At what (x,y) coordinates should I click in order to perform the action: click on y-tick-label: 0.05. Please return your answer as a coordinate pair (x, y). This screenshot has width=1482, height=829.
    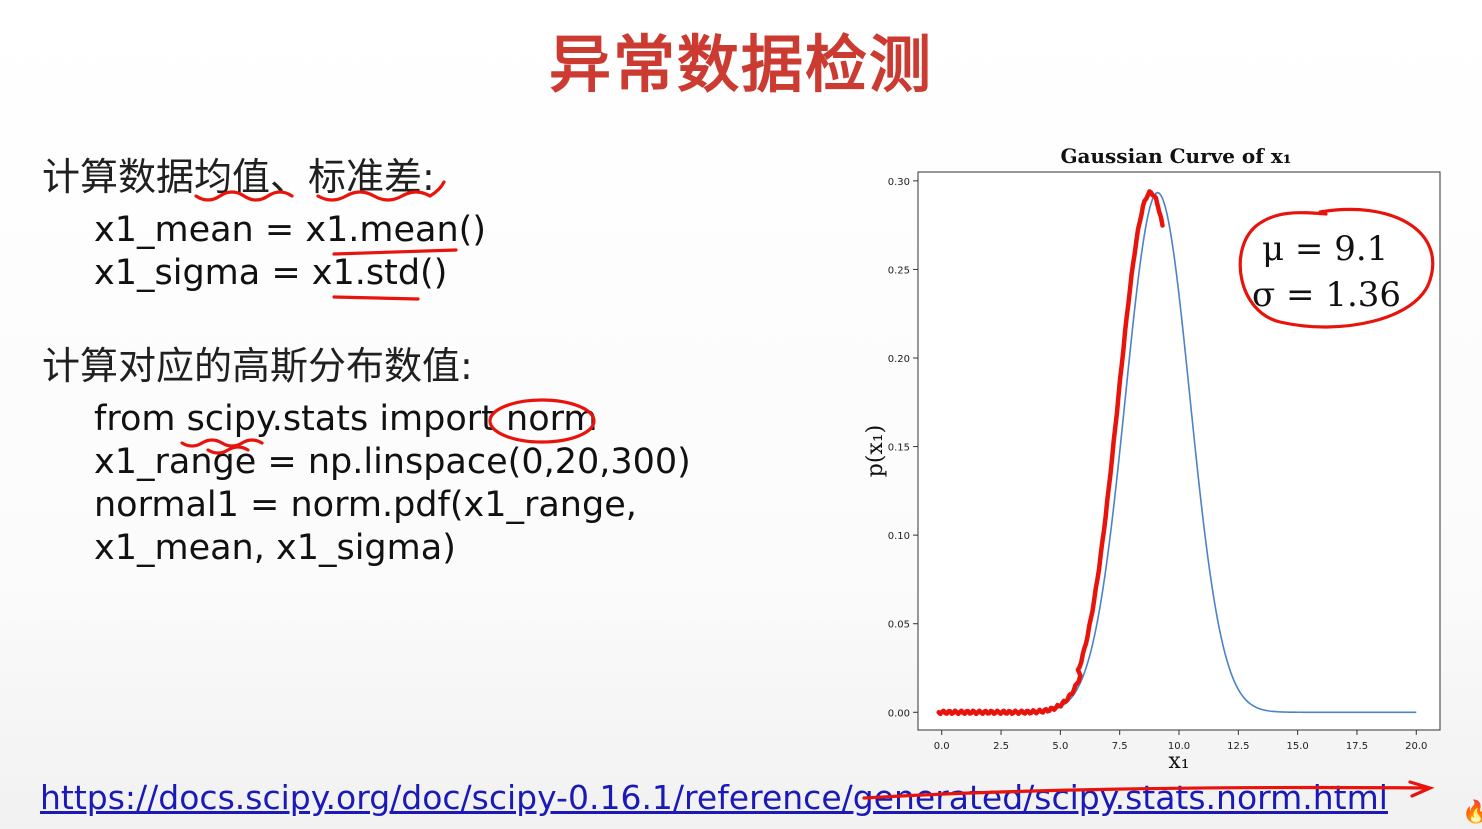
    Looking at the image, I should click on (899, 625).